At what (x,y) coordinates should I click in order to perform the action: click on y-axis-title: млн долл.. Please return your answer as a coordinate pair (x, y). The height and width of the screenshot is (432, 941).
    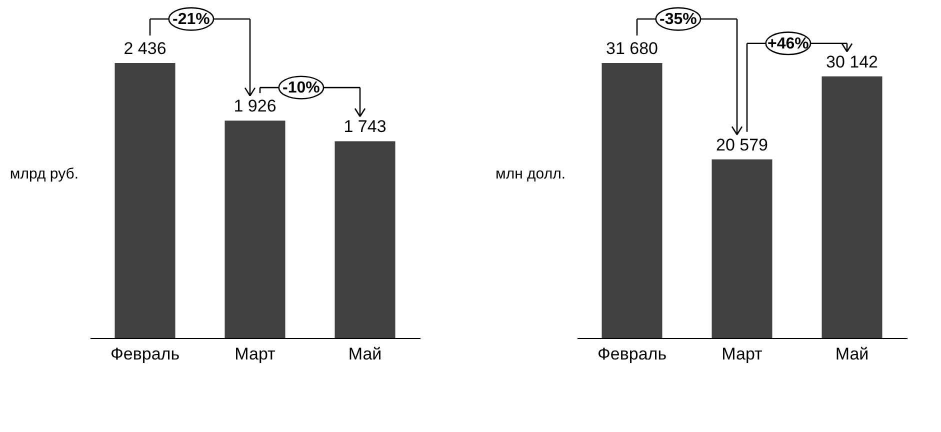
    Looking at the image, I should click on (531, 174).